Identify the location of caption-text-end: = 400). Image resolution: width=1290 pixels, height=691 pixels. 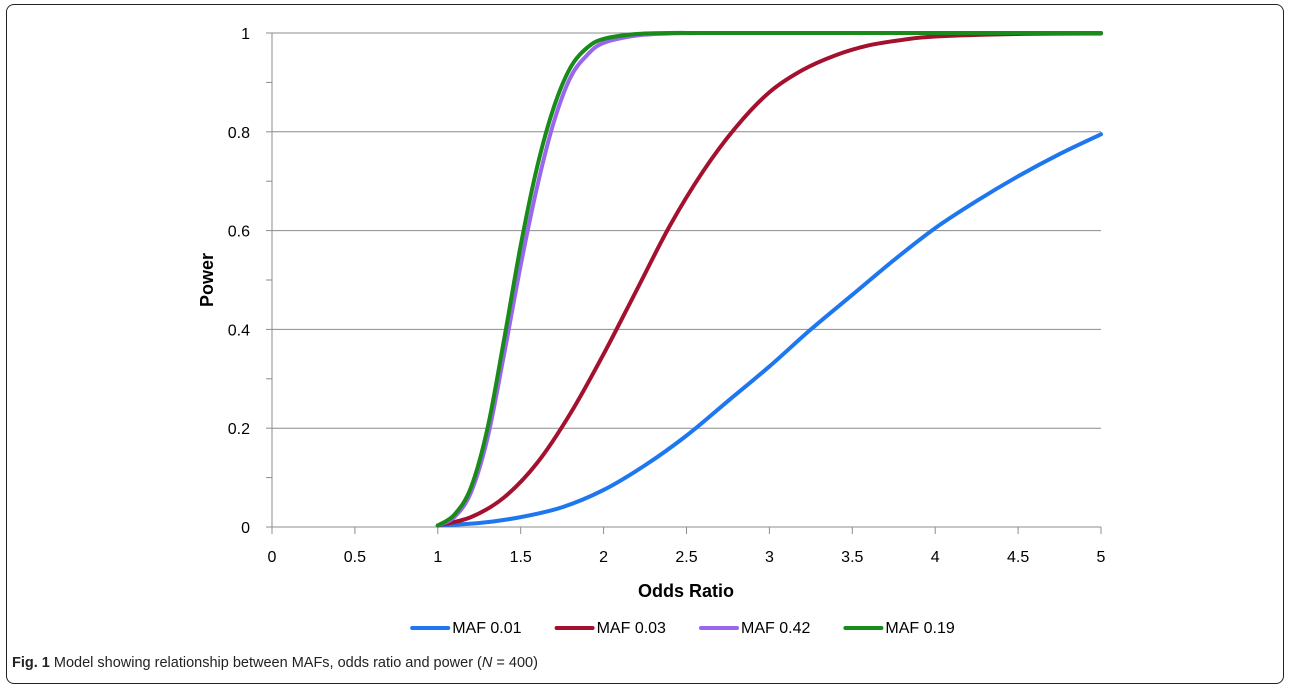
(515, 663).